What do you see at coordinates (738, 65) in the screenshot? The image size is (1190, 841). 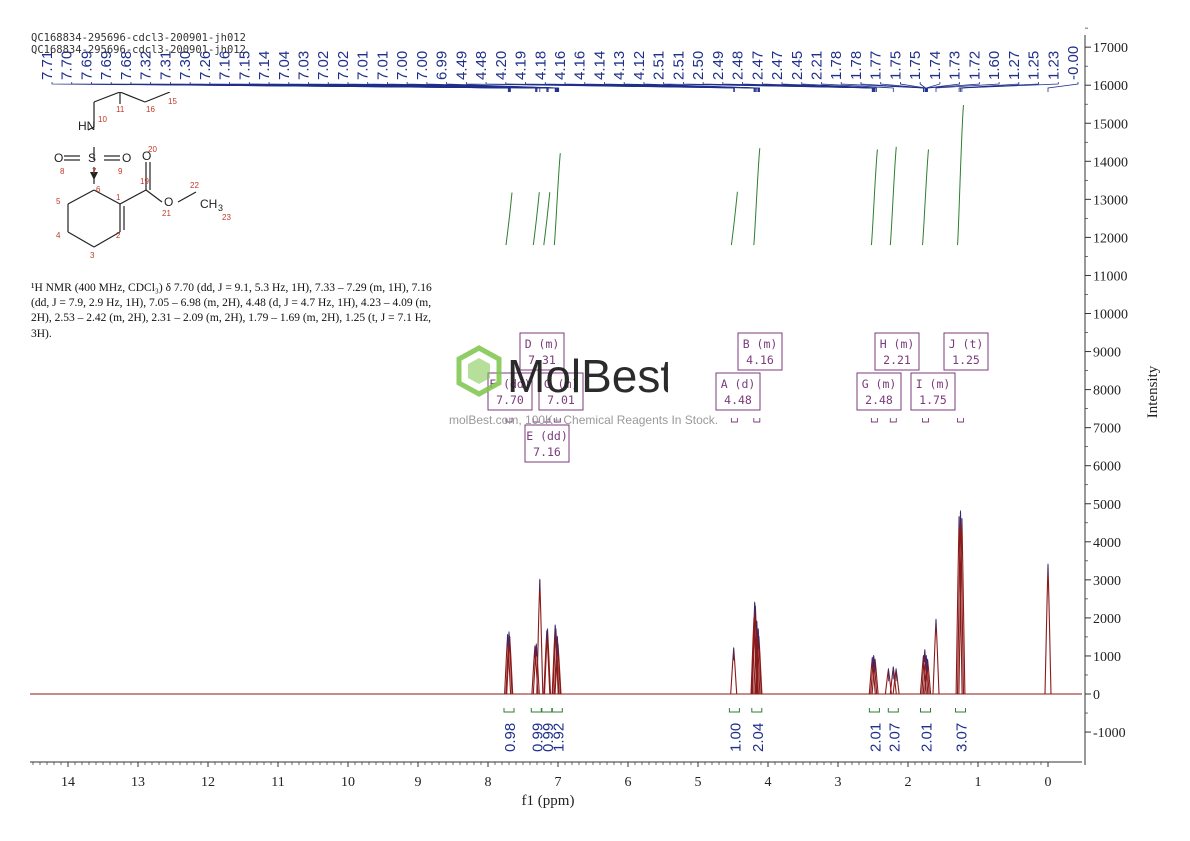 I see `peak-shift-label: 2.48` at bounding box center [738, 65].